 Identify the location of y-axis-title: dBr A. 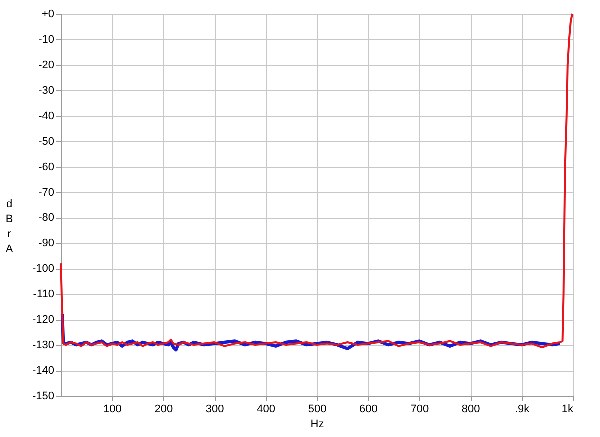
(10, 227).